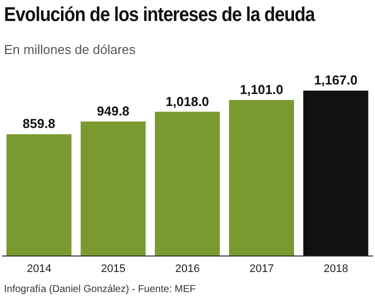  I want to click on x-tick-label: 2015, so click(113, 268).